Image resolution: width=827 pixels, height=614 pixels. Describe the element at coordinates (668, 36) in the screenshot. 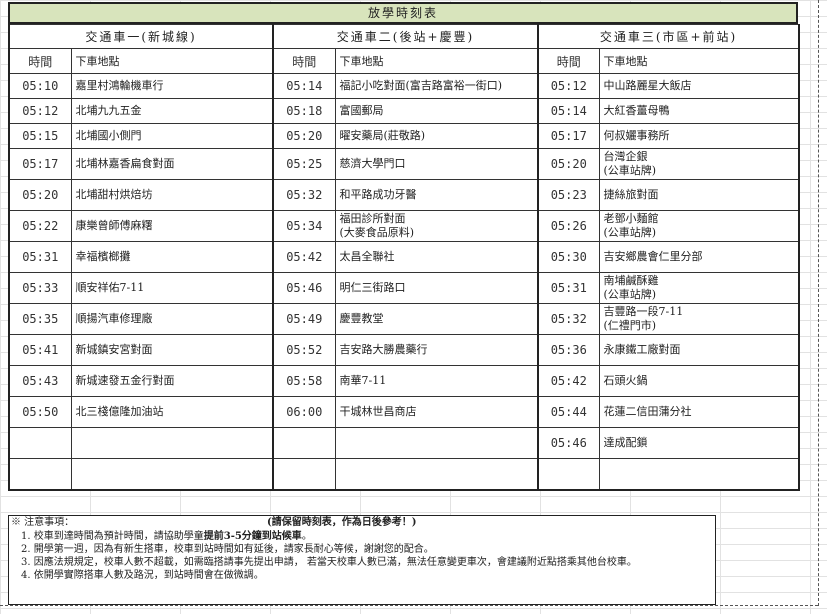

I see `route-name: 交通車三(市區+前站)` at that location.